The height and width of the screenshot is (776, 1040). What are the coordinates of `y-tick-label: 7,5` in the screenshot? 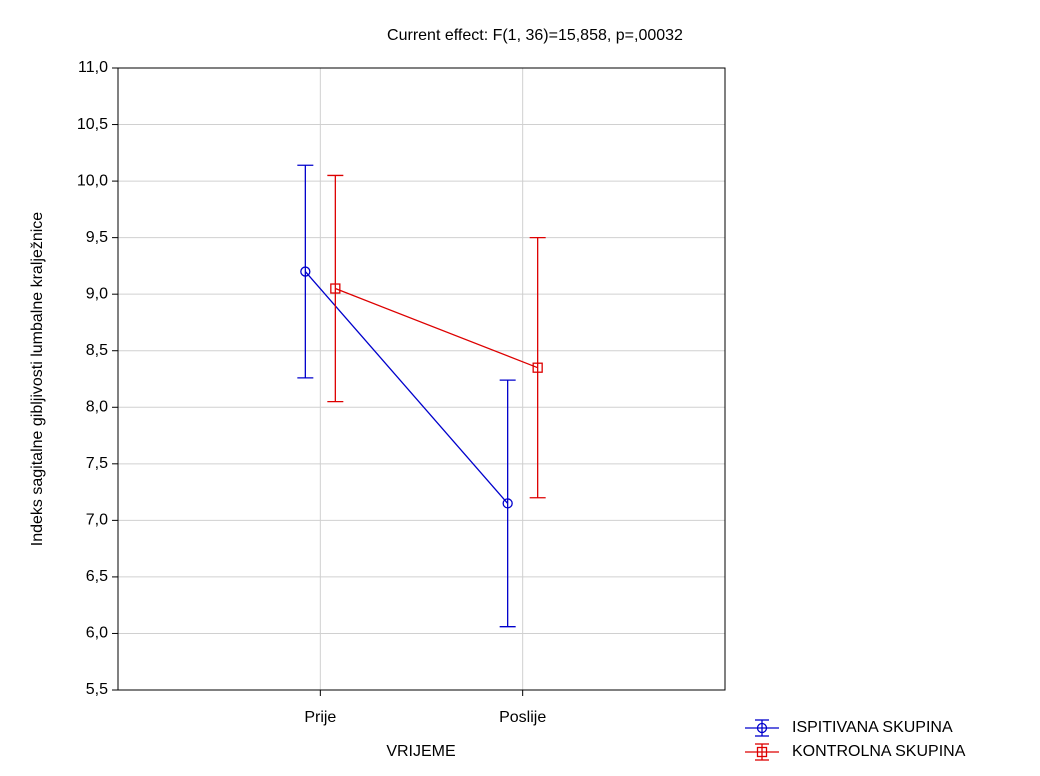 It's located at (97, 463).